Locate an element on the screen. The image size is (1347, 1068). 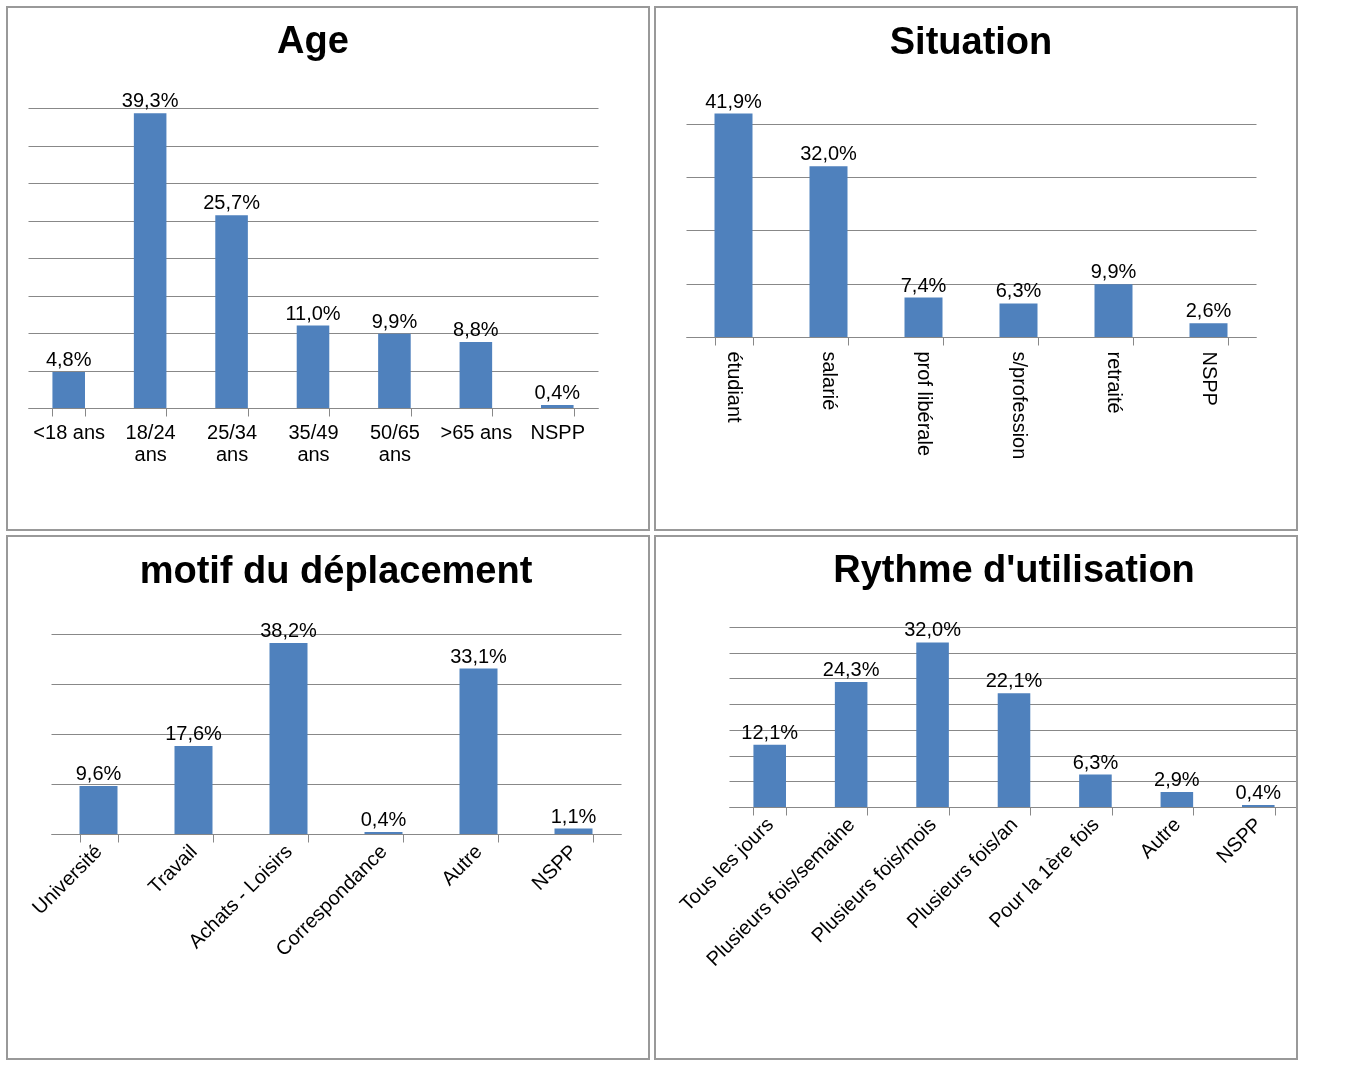
data-label: 4,8% is located at coordinates (68, 359).